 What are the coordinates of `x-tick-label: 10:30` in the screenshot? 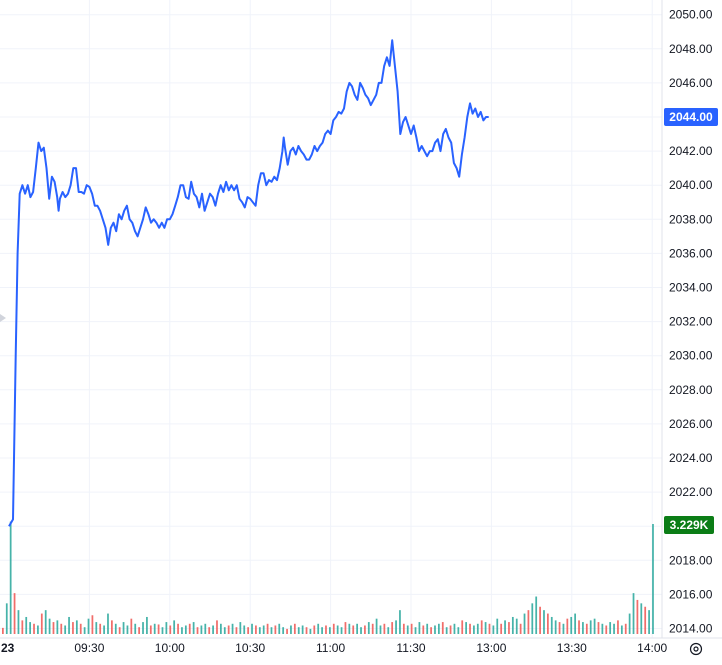 It's located at (250, 648).